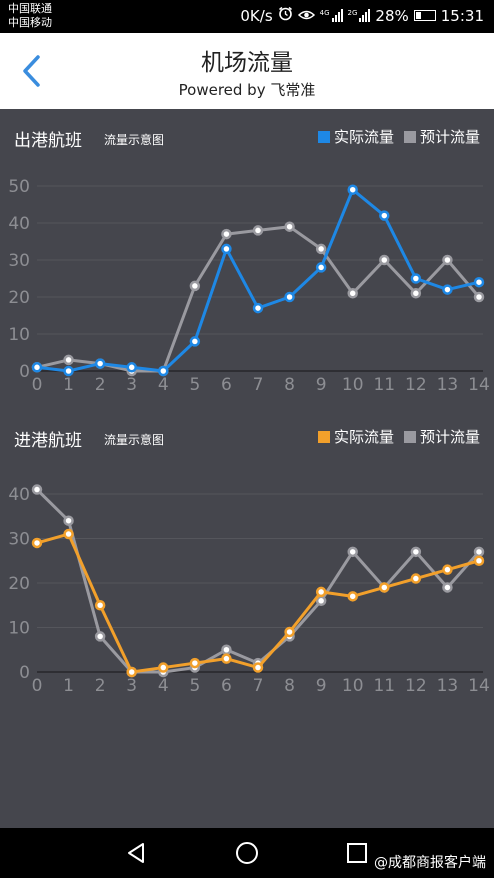  Describe the element at coordinates (194, 686) in the screenshot. I see `arrivals-x-tick-label: 5` at that location.